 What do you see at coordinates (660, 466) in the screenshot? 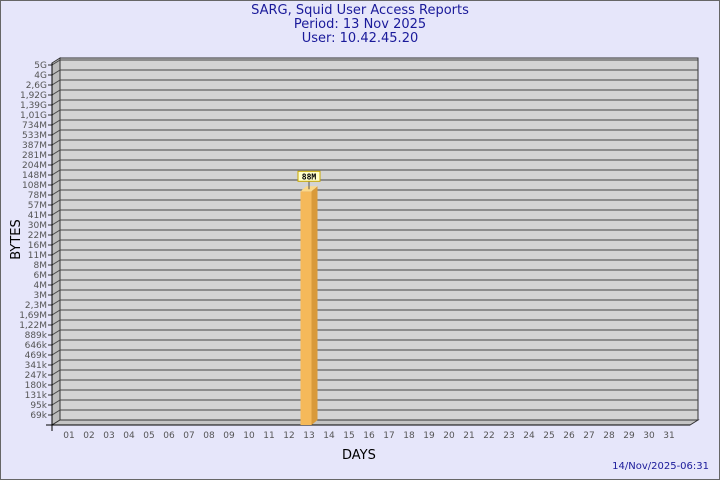
I see `timestamp: 14/Nov/2025-06:31` at bounding box center [660, 466].